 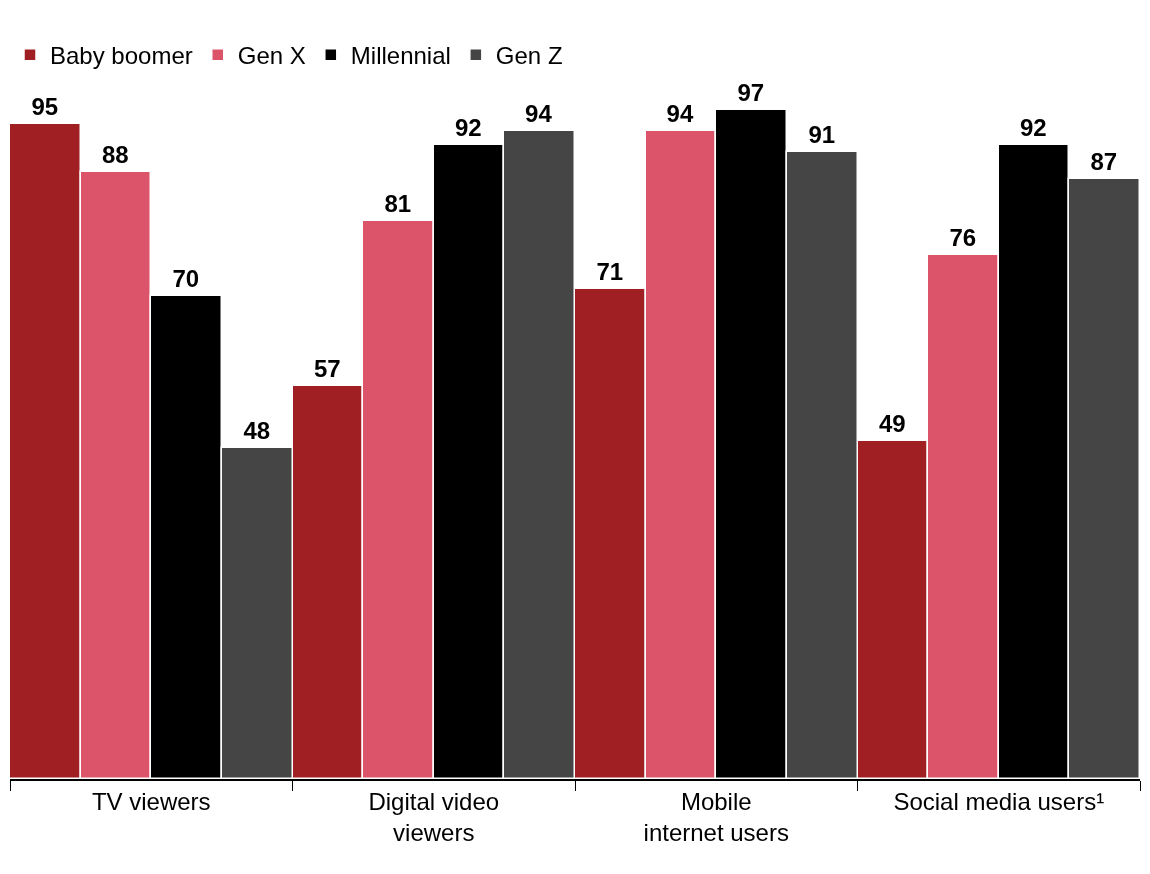 I want to click on data-label: 97, so click(x=751, y=93).